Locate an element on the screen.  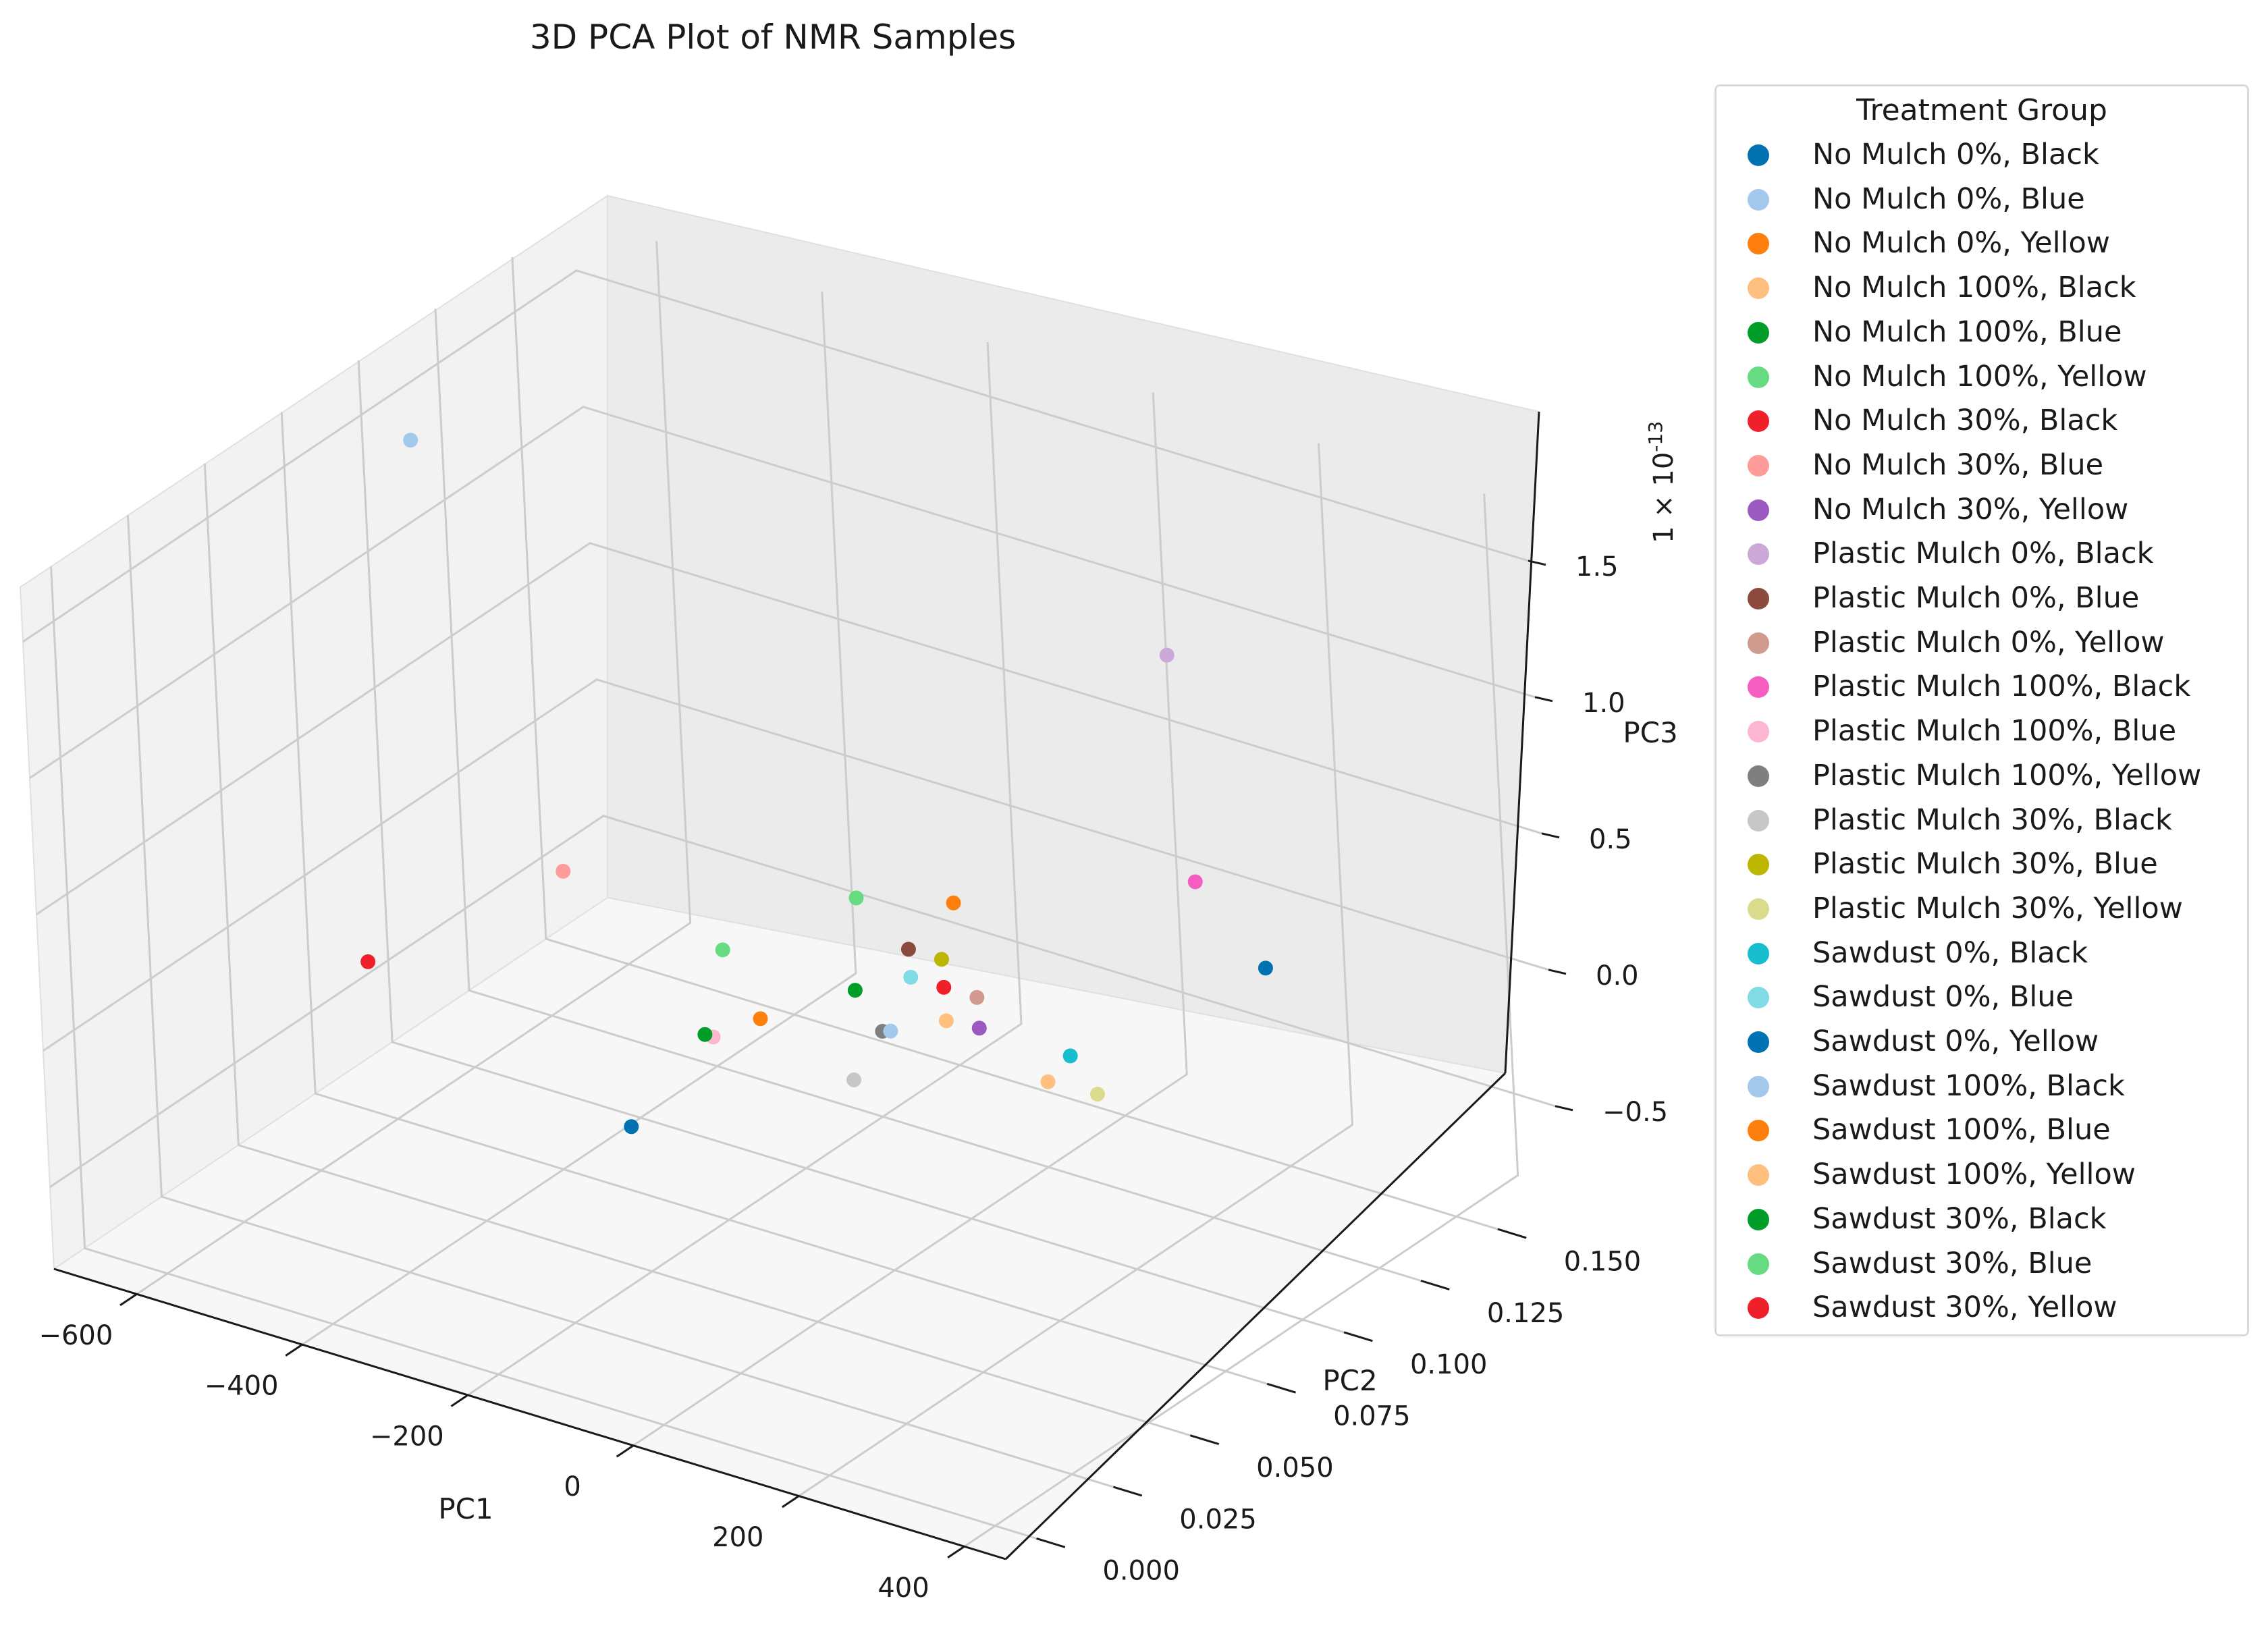
chart-title: 3D PCA Plot of NMR Samples is located at coordinates (773, 37).